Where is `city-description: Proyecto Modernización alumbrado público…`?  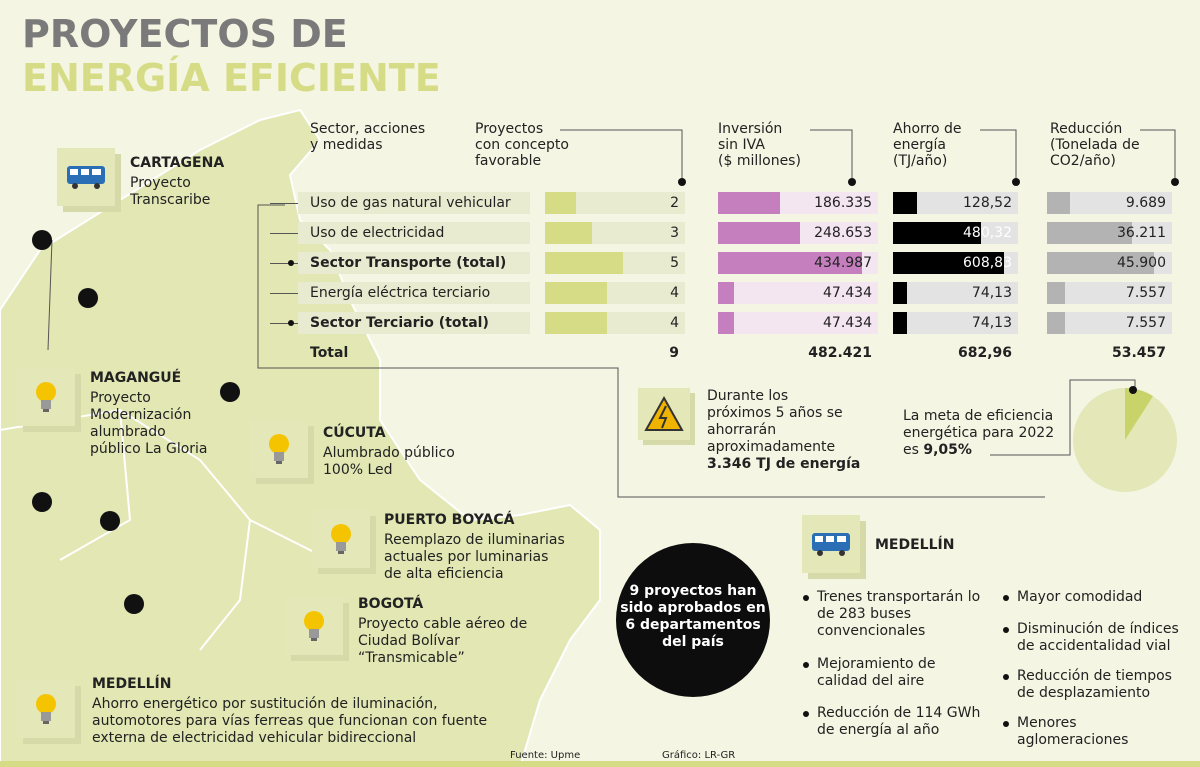 city-description: Proyecto Modernización alumbrado público… is located at coordinates (149, 423).